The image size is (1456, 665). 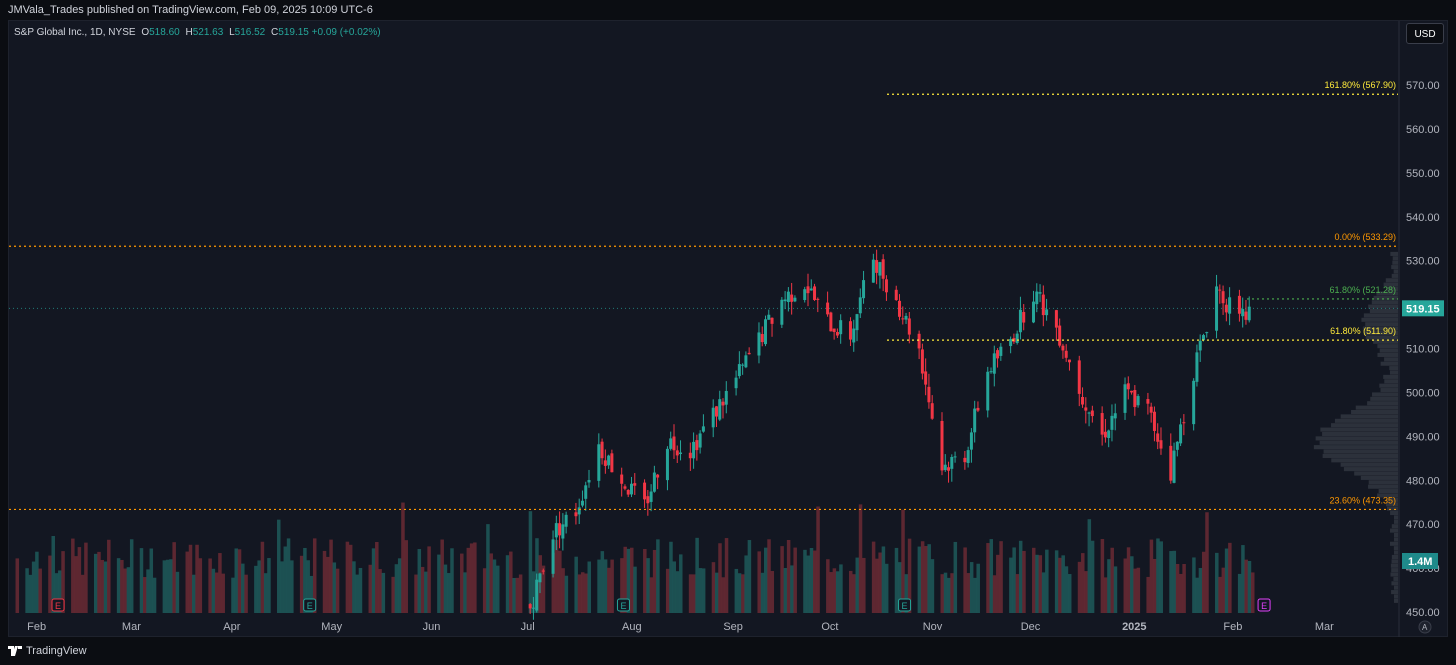 I want to click on price-tick-label: 510.00, so click(x=1423, y=350).